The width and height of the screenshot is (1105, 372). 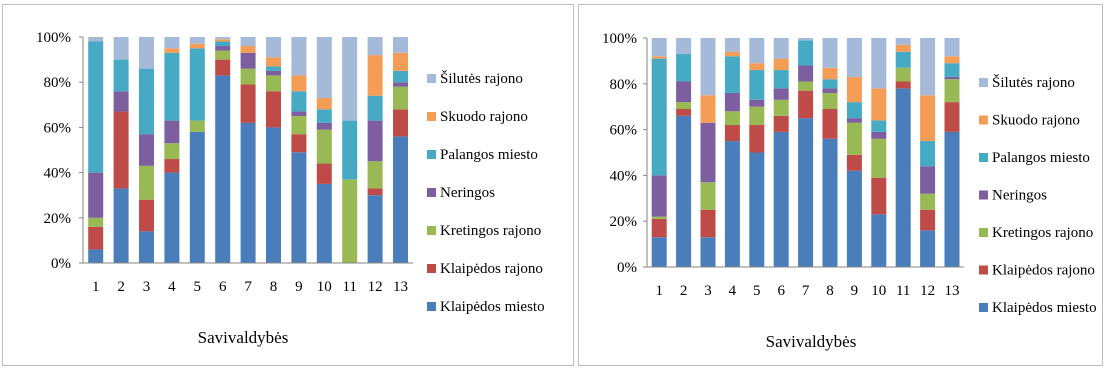 What do you see at coordinates (1033, 82) in the screenshot?
I see `legend-label-silutes-rajono: Šilutės rajono` at bounding box center [1033, 82].